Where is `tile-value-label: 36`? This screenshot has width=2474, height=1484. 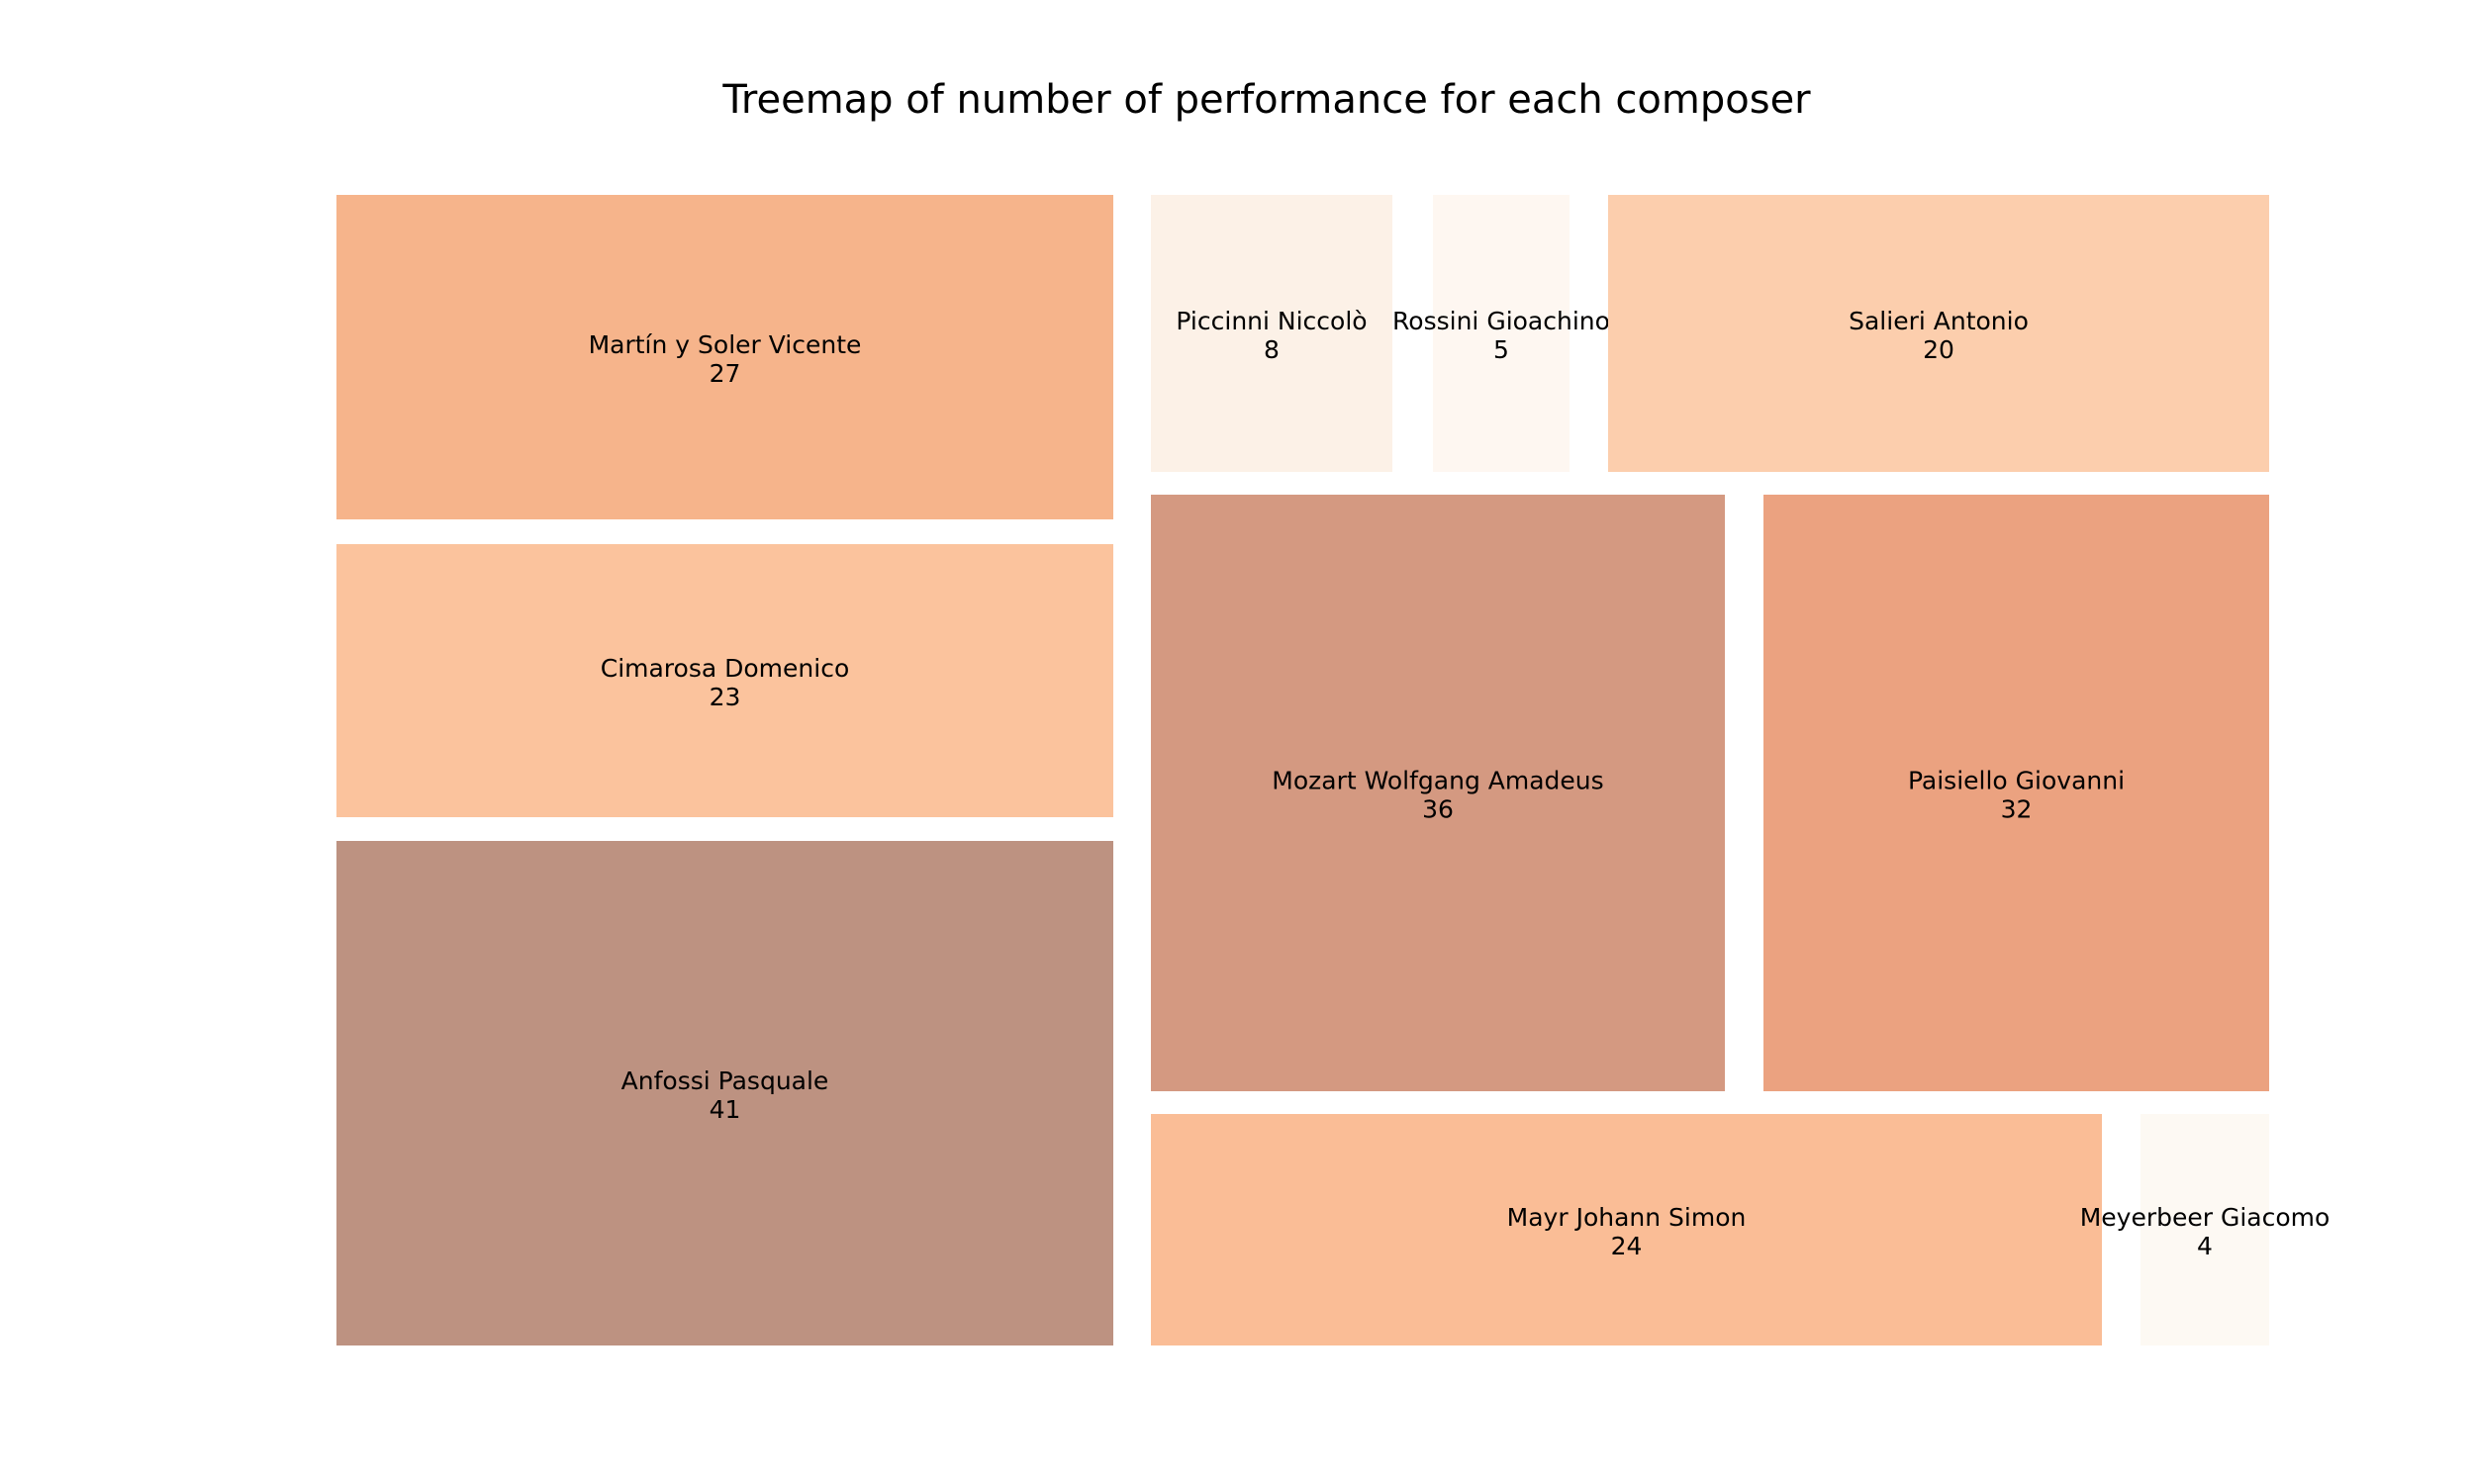 tile-value-label: 36 is located at coordinates (1438, 809).